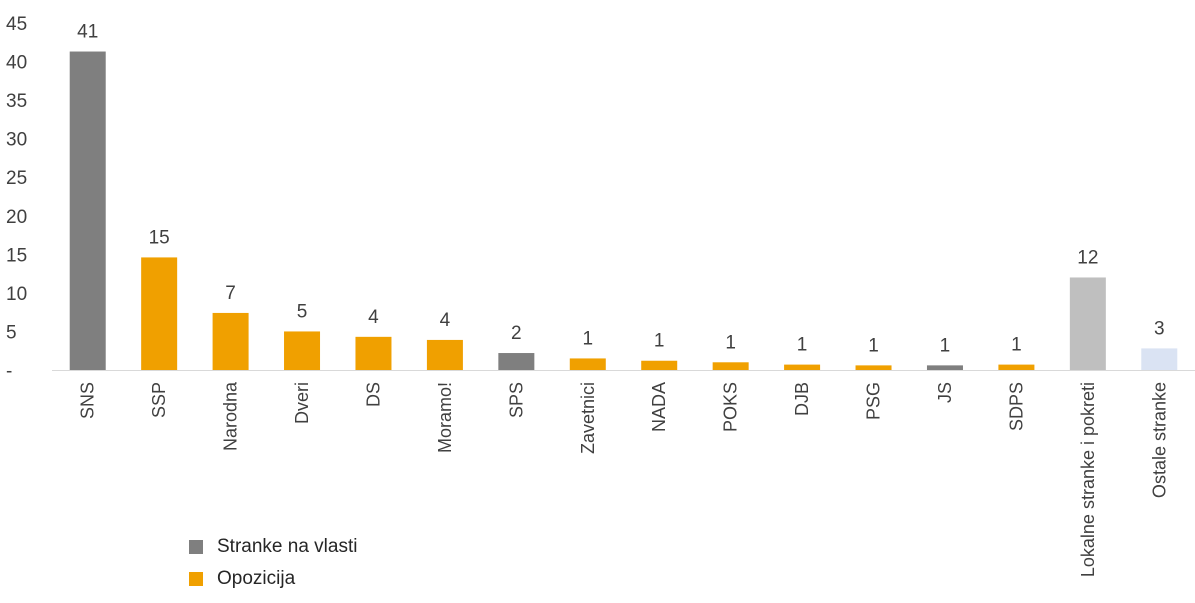 The height and width of the screenshot is (603, 1195). Describe the element at coordinates (196, 547) in the screenshot. I see `legend-swatch-vlast` at that location.